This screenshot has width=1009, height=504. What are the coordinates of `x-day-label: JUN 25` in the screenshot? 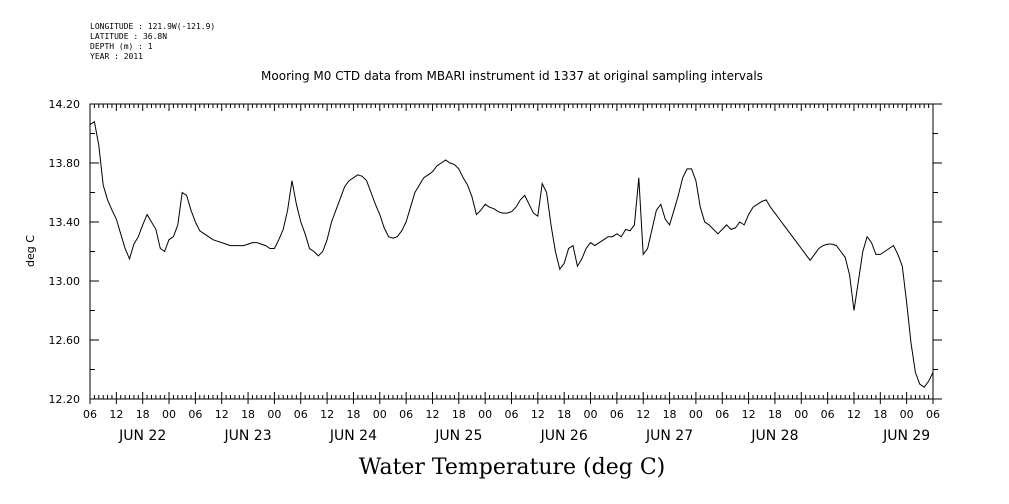 It's located at (458, 436).